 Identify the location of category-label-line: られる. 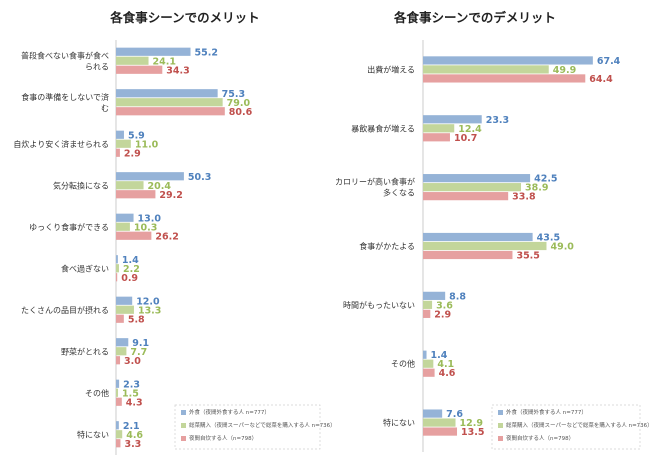
(97, 66).